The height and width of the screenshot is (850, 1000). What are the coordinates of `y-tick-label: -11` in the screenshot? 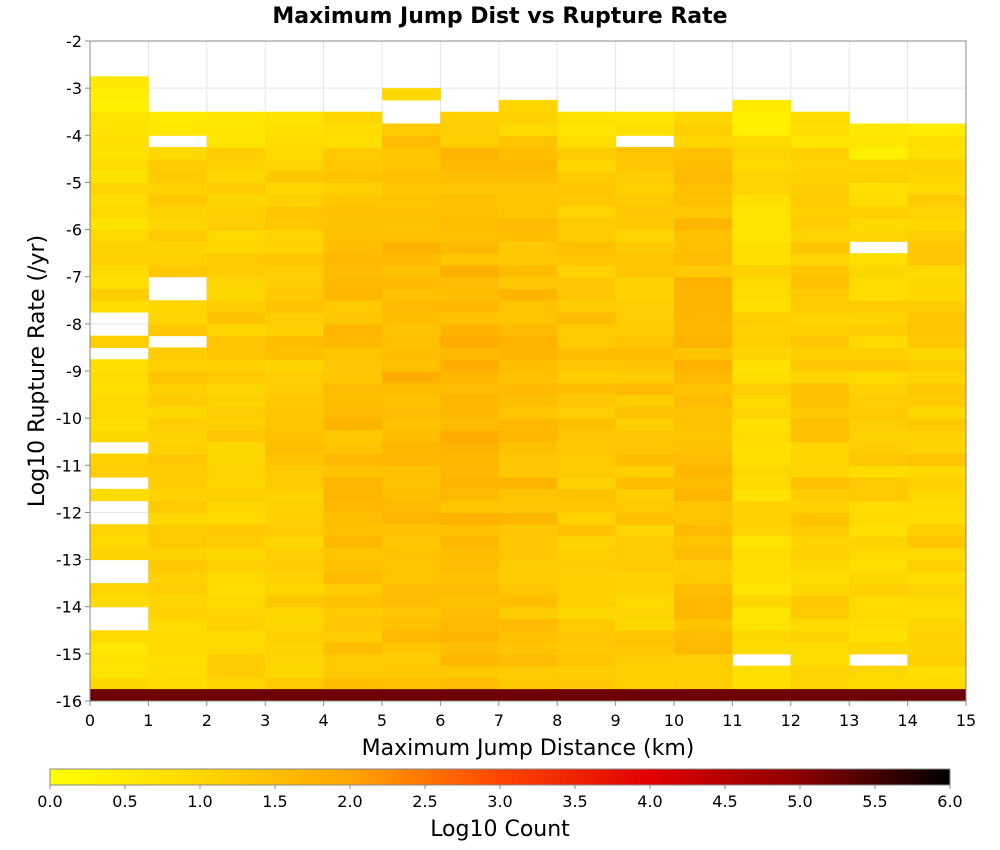 It's located at (69, 465).